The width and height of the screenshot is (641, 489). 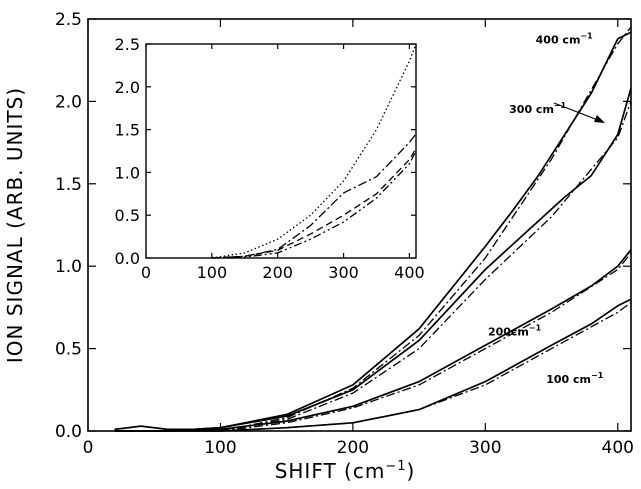 What do you see at coordinates (68, 102) in the screenshot?
I see `main-y-tick-label: 2.0` at bounding box center [68, 102].